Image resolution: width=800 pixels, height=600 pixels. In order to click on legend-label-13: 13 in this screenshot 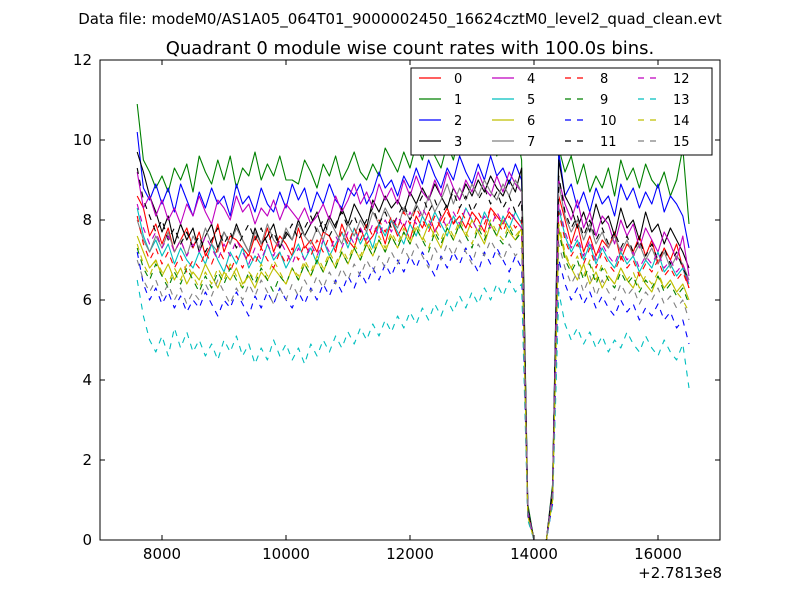, I will do `click(681, 100)`.